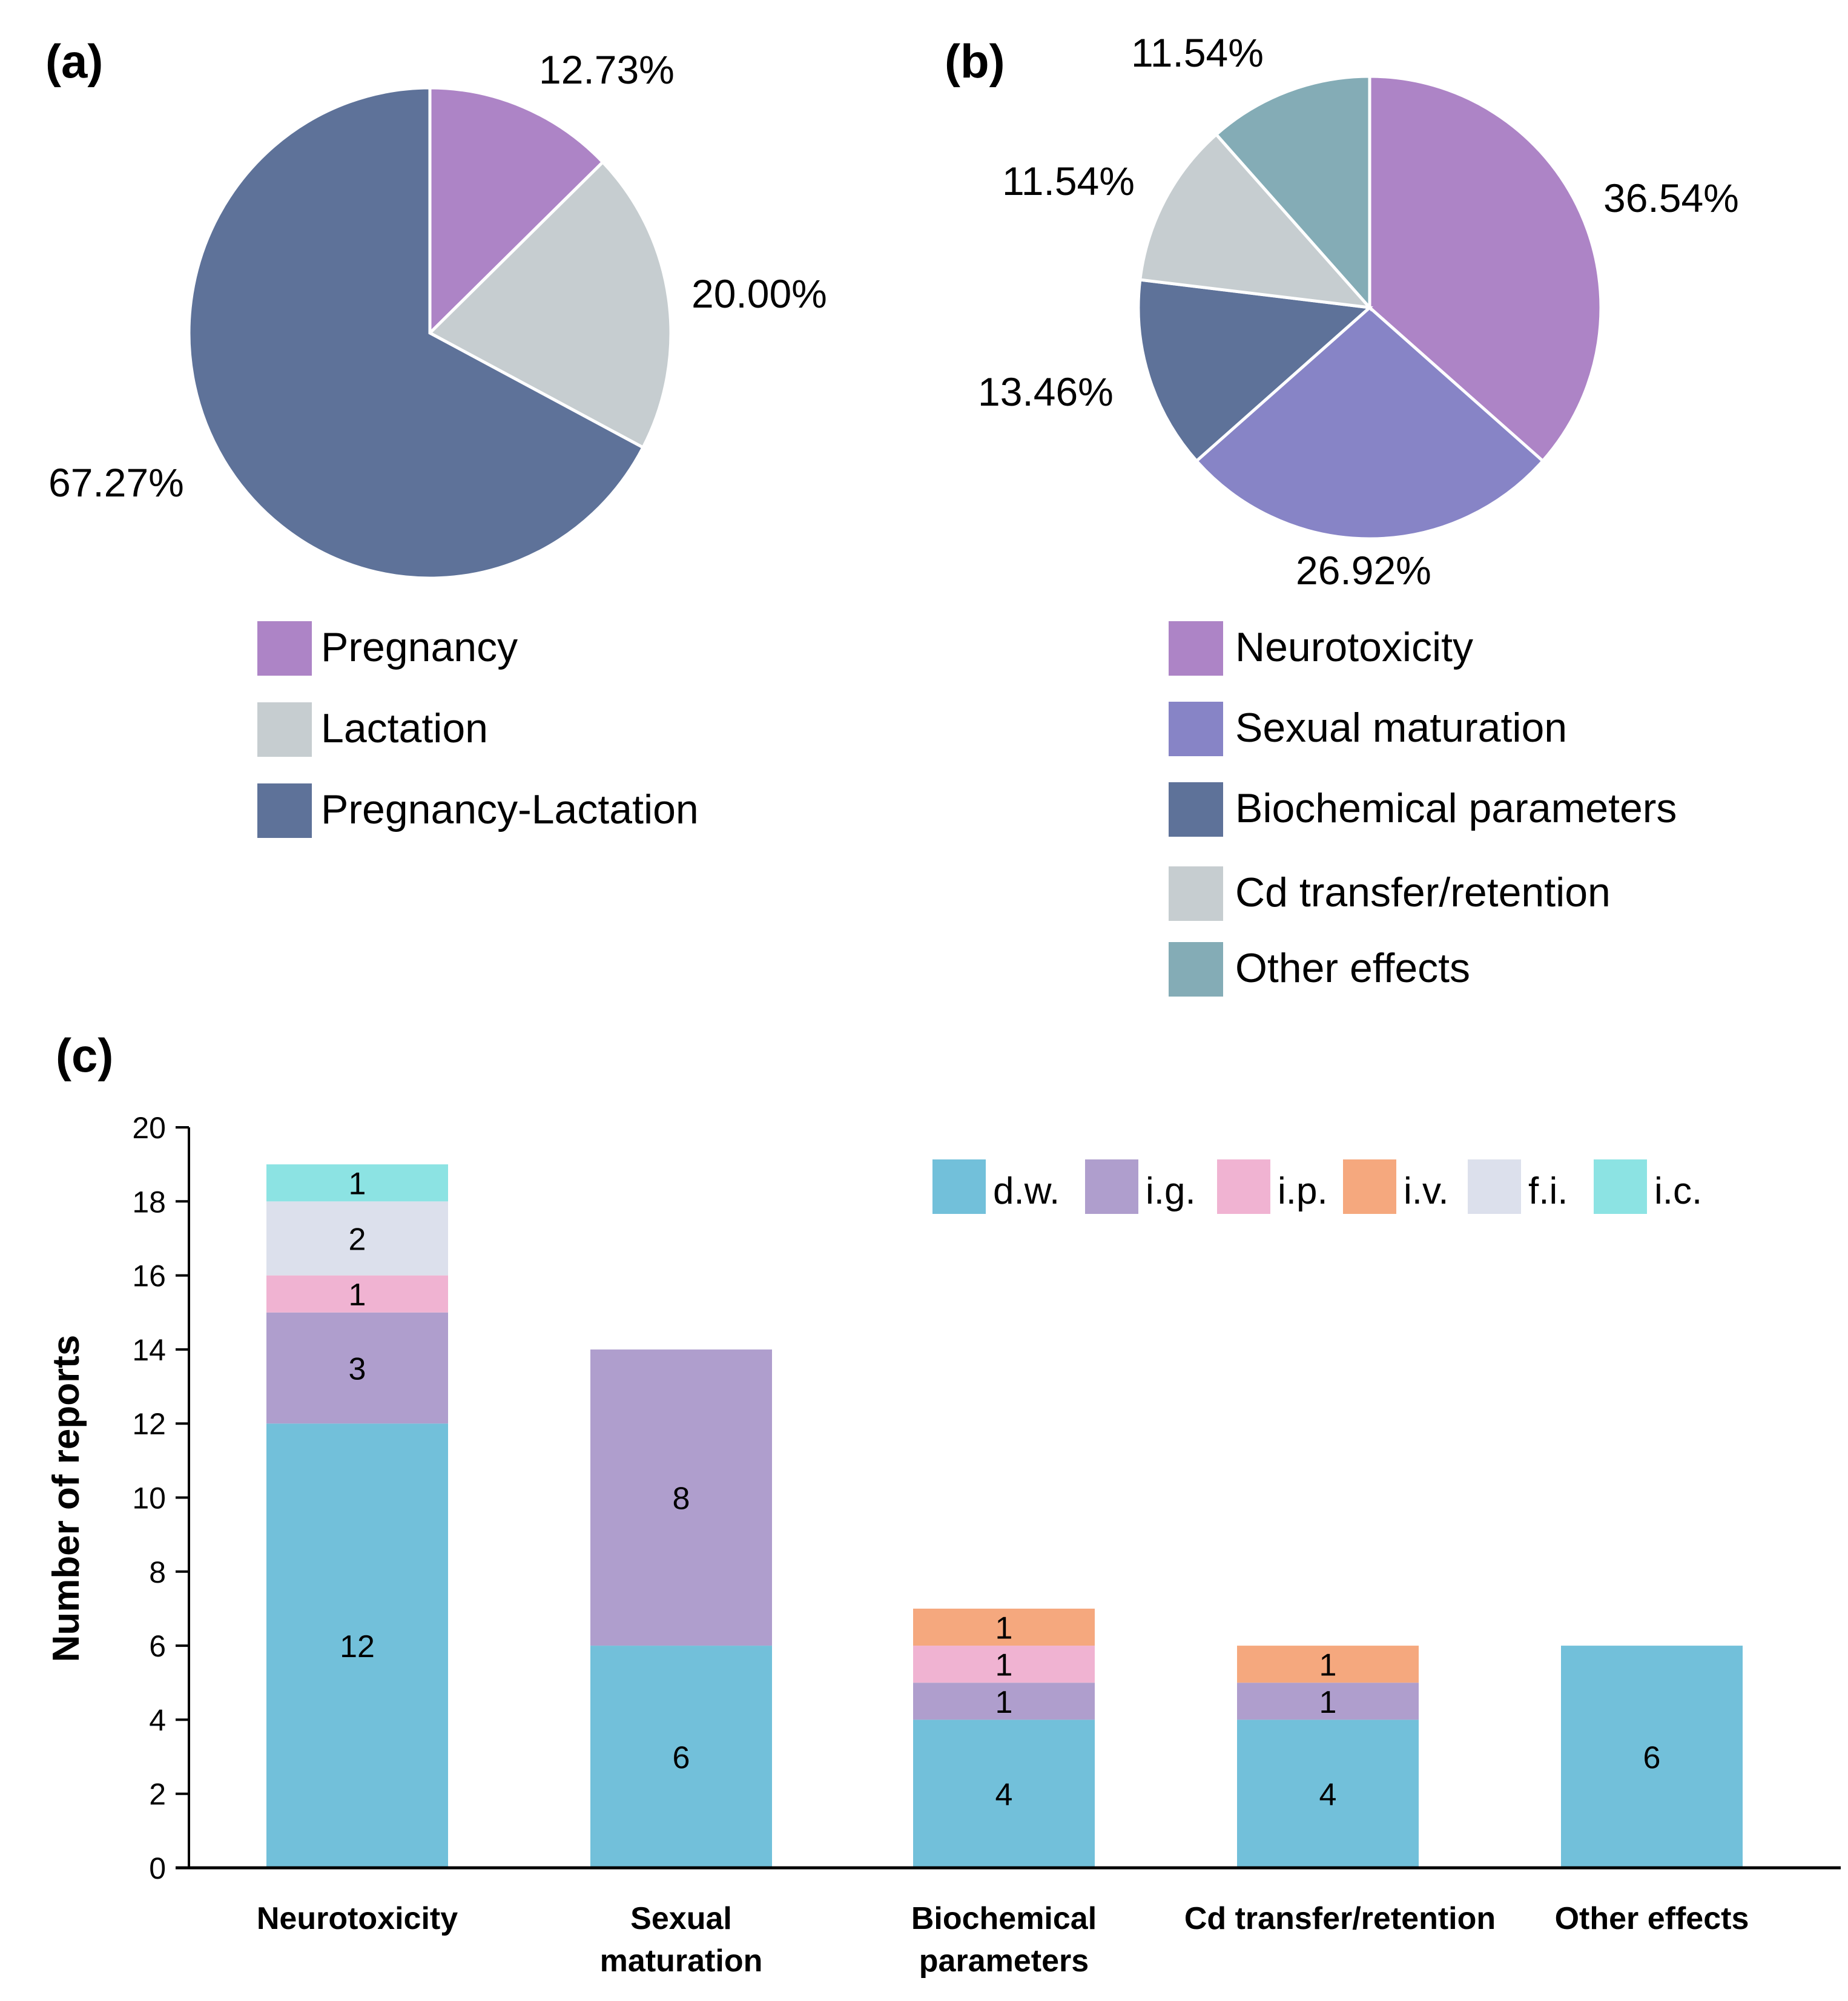 This screenshot has height=2001, width=1848. I want to click on pie-slice-cd-transfer-retention, so click(1256, 221).